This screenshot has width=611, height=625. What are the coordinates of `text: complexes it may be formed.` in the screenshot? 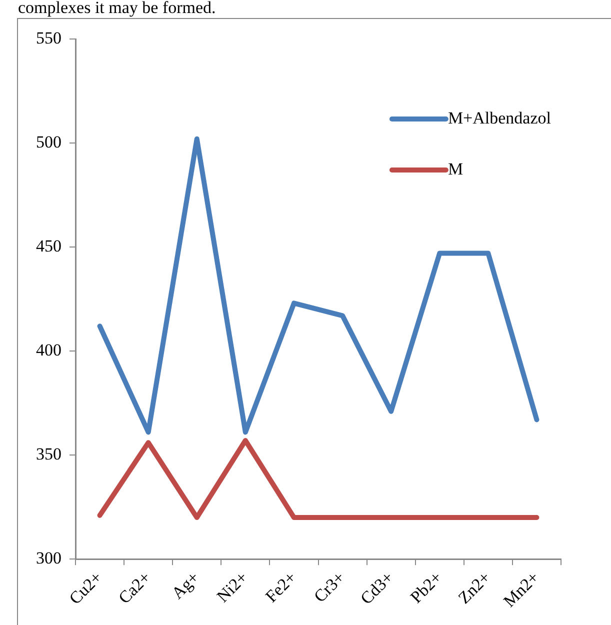 It's located at (117, 9).